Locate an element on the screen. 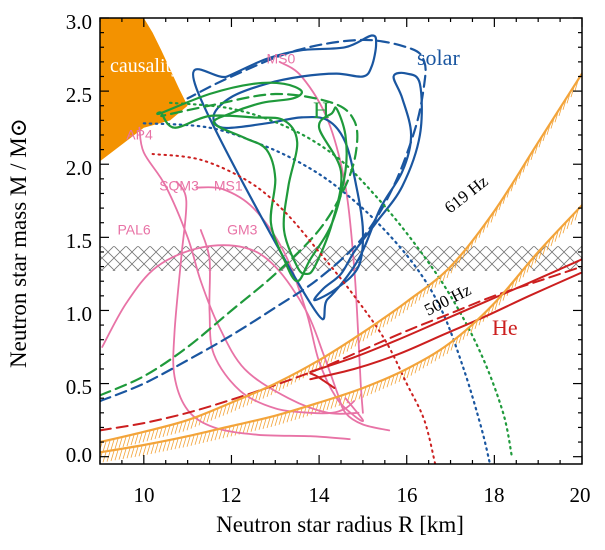 This screenshot has height=550, width=605. helium-fan-lines is located at coordinates (322, 380).